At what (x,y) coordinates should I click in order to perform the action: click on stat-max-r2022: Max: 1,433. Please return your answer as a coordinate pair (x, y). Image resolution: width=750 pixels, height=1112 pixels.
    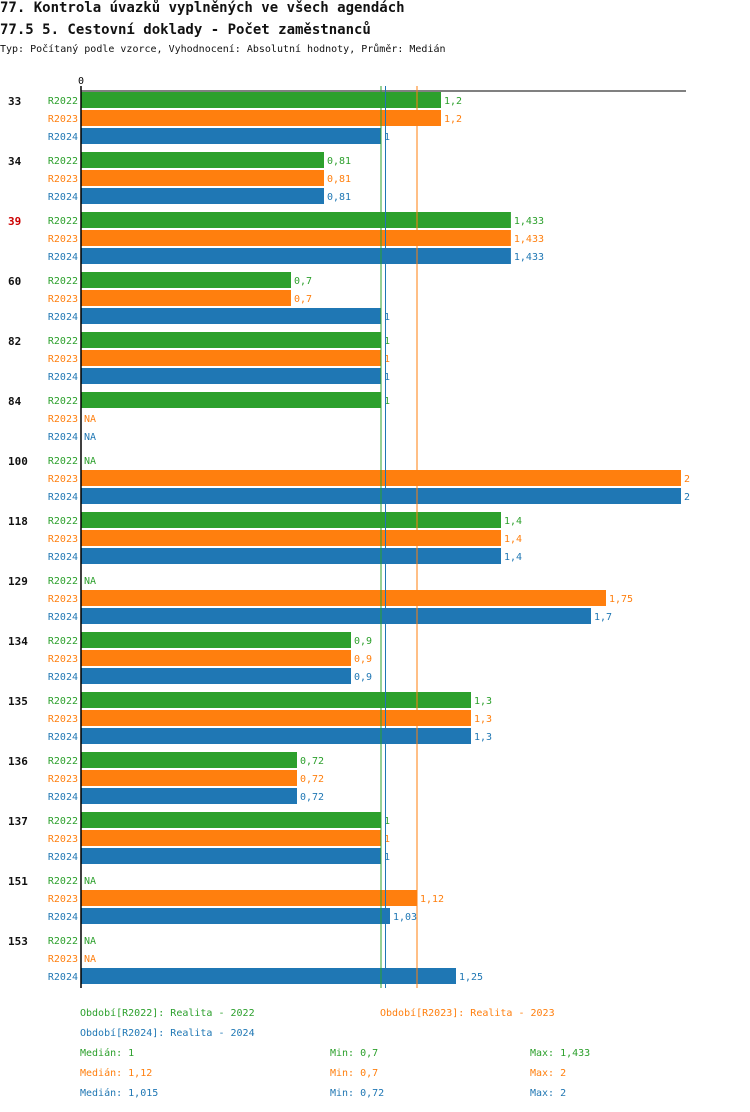
    Looking at the image, I should click on (560, 1053).